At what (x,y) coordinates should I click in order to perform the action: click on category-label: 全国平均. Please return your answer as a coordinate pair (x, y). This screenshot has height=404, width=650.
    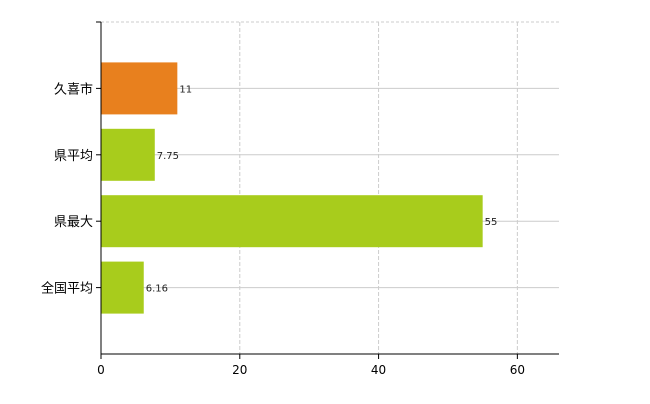
    Looking at the image, I should click on (67, 289).